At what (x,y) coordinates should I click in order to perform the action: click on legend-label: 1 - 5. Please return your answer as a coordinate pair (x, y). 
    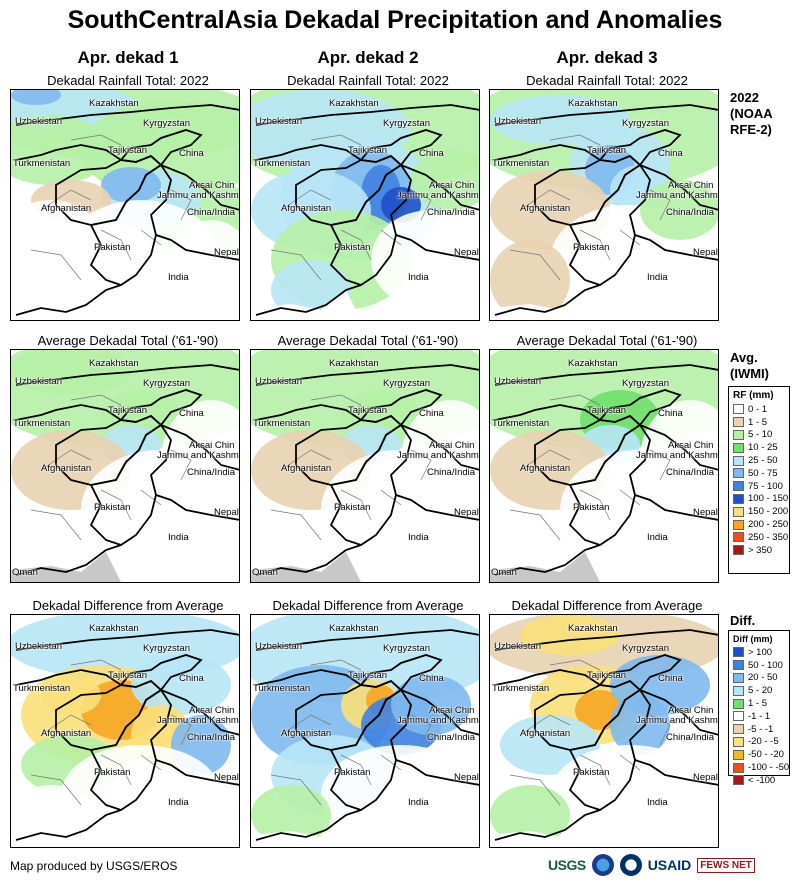
    Looking at the image, I should click on (758, 422).